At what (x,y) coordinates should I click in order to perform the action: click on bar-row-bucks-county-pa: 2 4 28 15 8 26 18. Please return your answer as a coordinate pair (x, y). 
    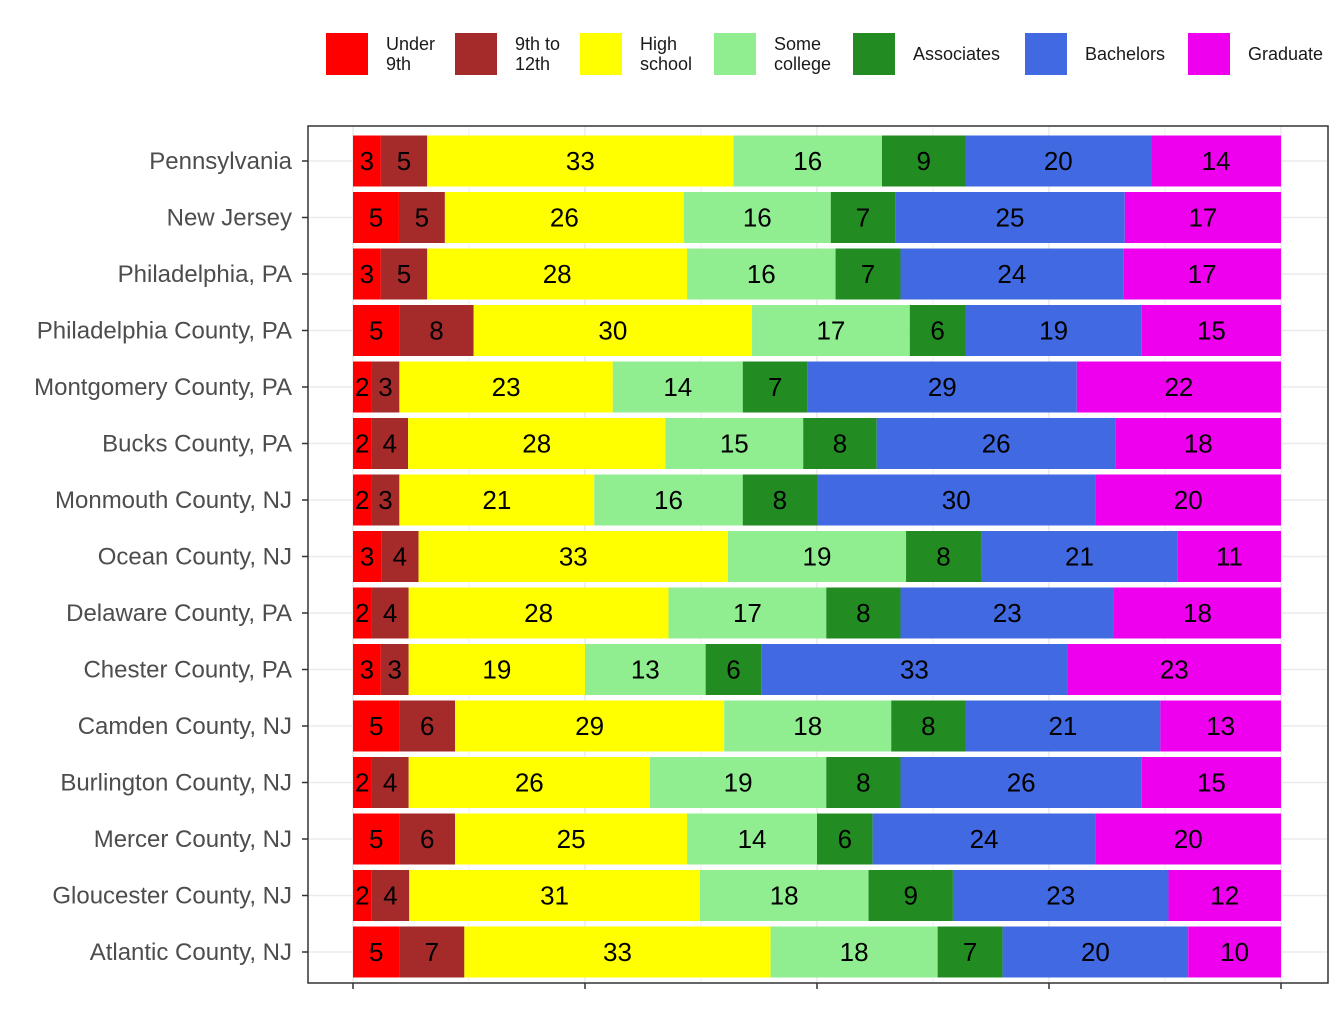
    Looking at the image, I should click on (817, 443).